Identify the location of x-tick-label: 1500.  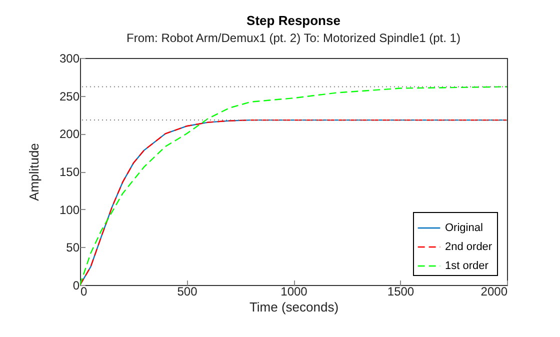
(400, 291).